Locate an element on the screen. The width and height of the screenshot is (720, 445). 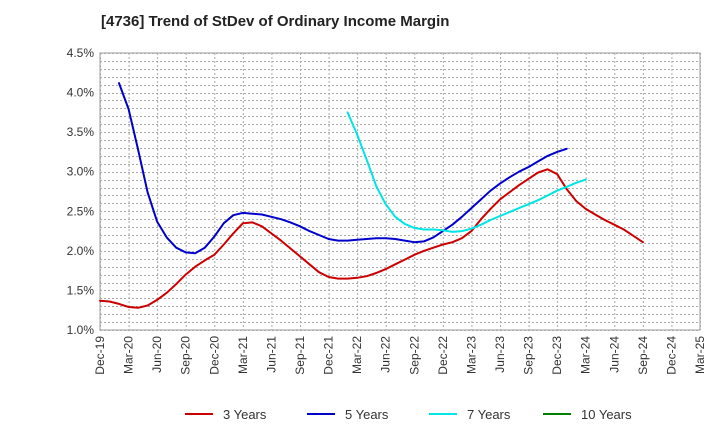
legend-label: 7 Years is located at coordinates (489, 414).